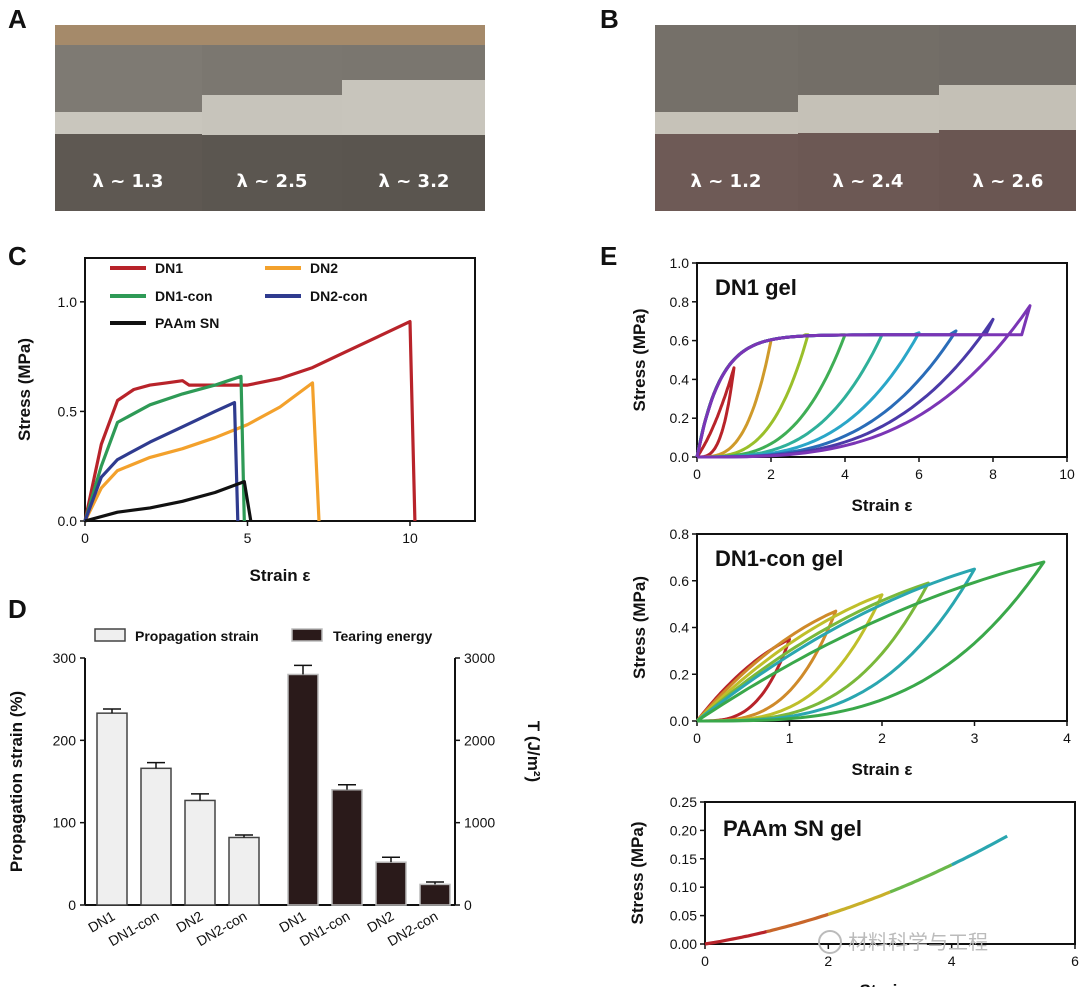 The image size is (1080, 987). I want to click on series-dn1, so click(250, 421).